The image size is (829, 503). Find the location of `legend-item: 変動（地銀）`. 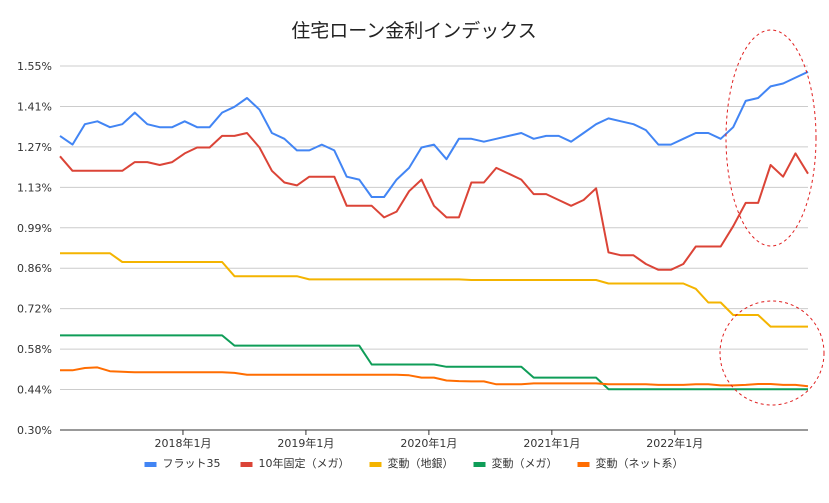

legend-item: 変動（地銀） is located at coordinates (411, 463).